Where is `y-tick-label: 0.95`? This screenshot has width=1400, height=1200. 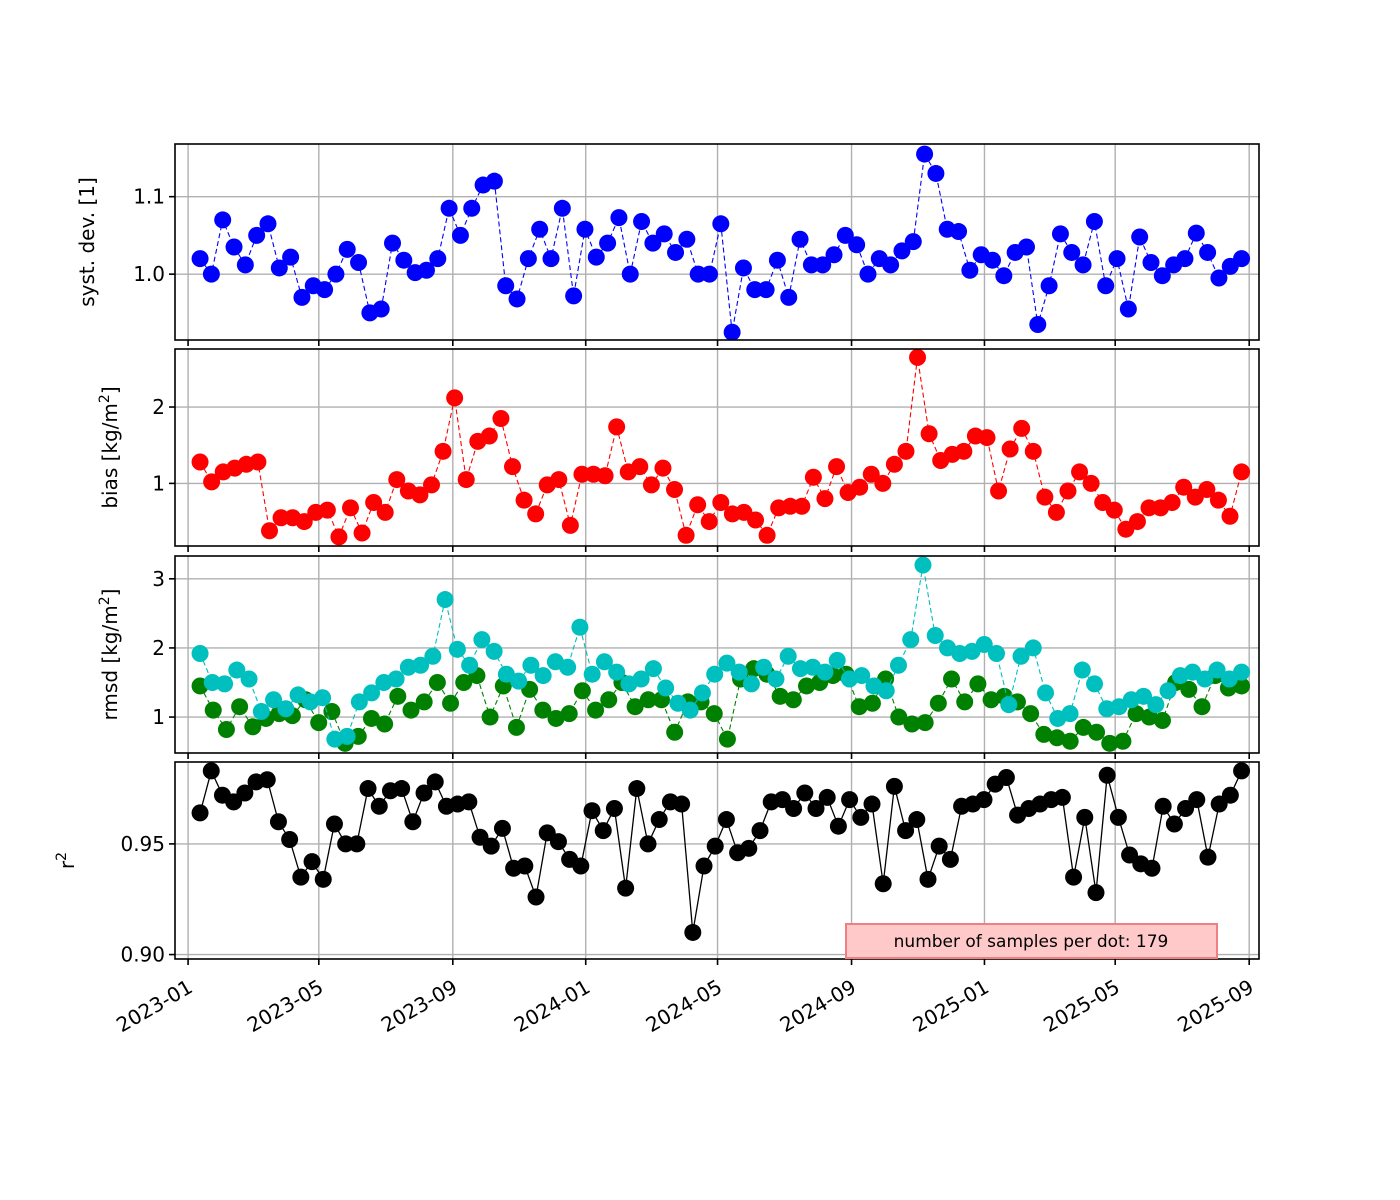 y-tick-label: 0.95 is located at coordinates (142, 844).